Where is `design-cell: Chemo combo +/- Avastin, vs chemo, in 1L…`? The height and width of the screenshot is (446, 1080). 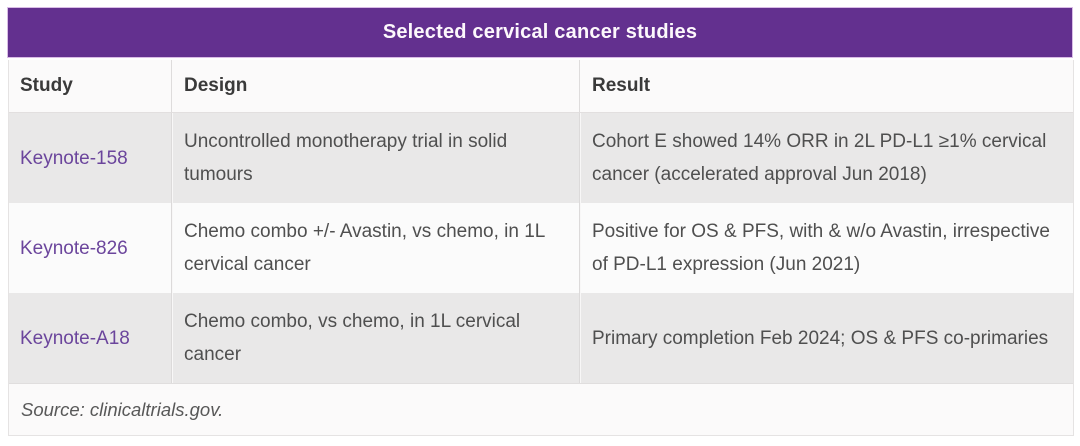 design-cell: Chemo combo +/- Avastin, vs chemo, in 1L… is located at coordinates (375, 248).